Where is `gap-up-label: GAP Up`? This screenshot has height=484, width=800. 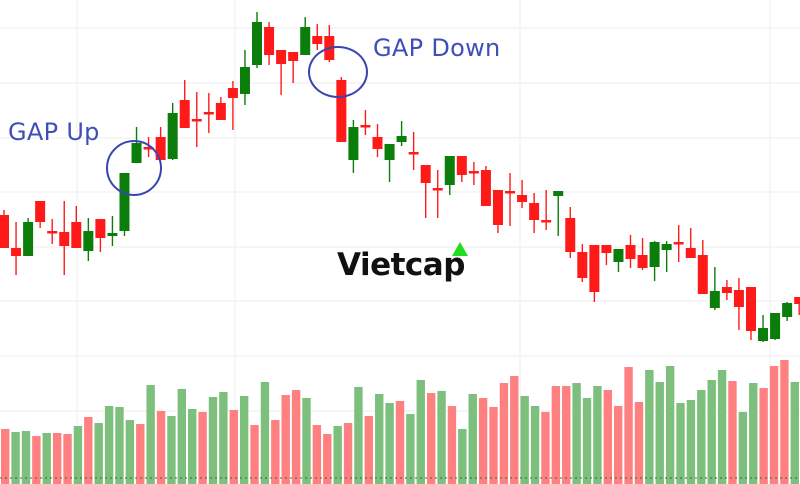
gap-up-label: GAP Up is located at coordinates (54, 132).